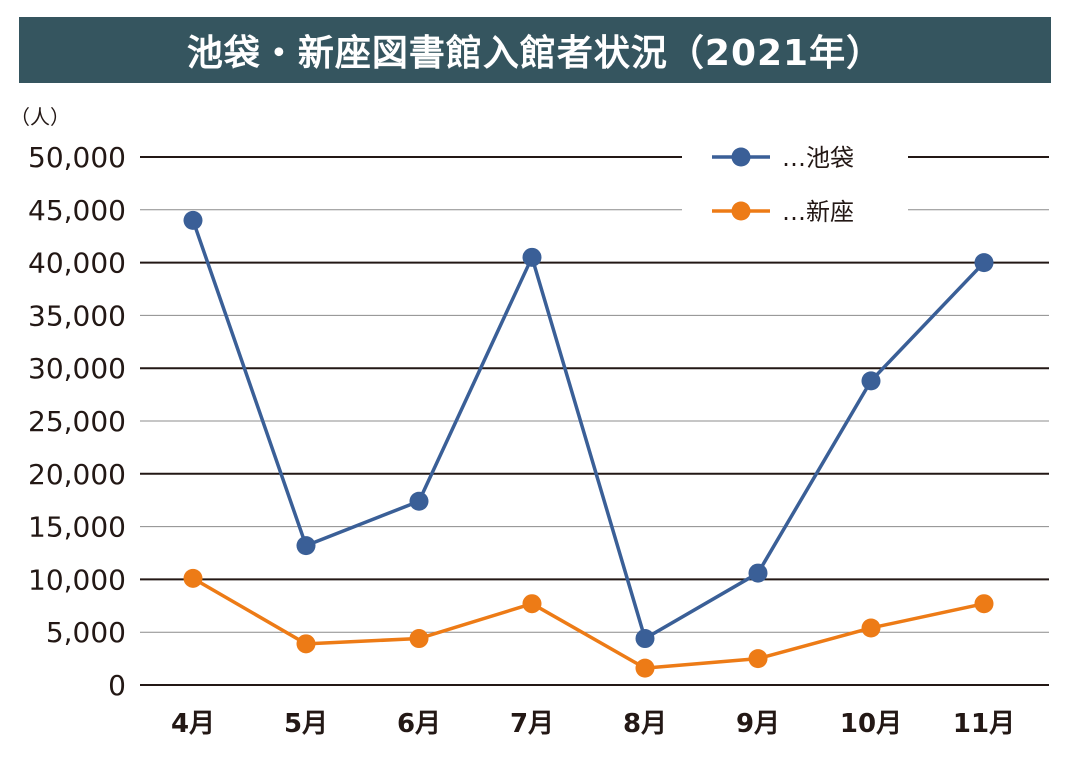 Image resolution: width=1070 pixels, height=757 pixels. Describe the element at coordinates (77, 579) in the screenshot. I see `y-tick-label: 10,000` at that location.